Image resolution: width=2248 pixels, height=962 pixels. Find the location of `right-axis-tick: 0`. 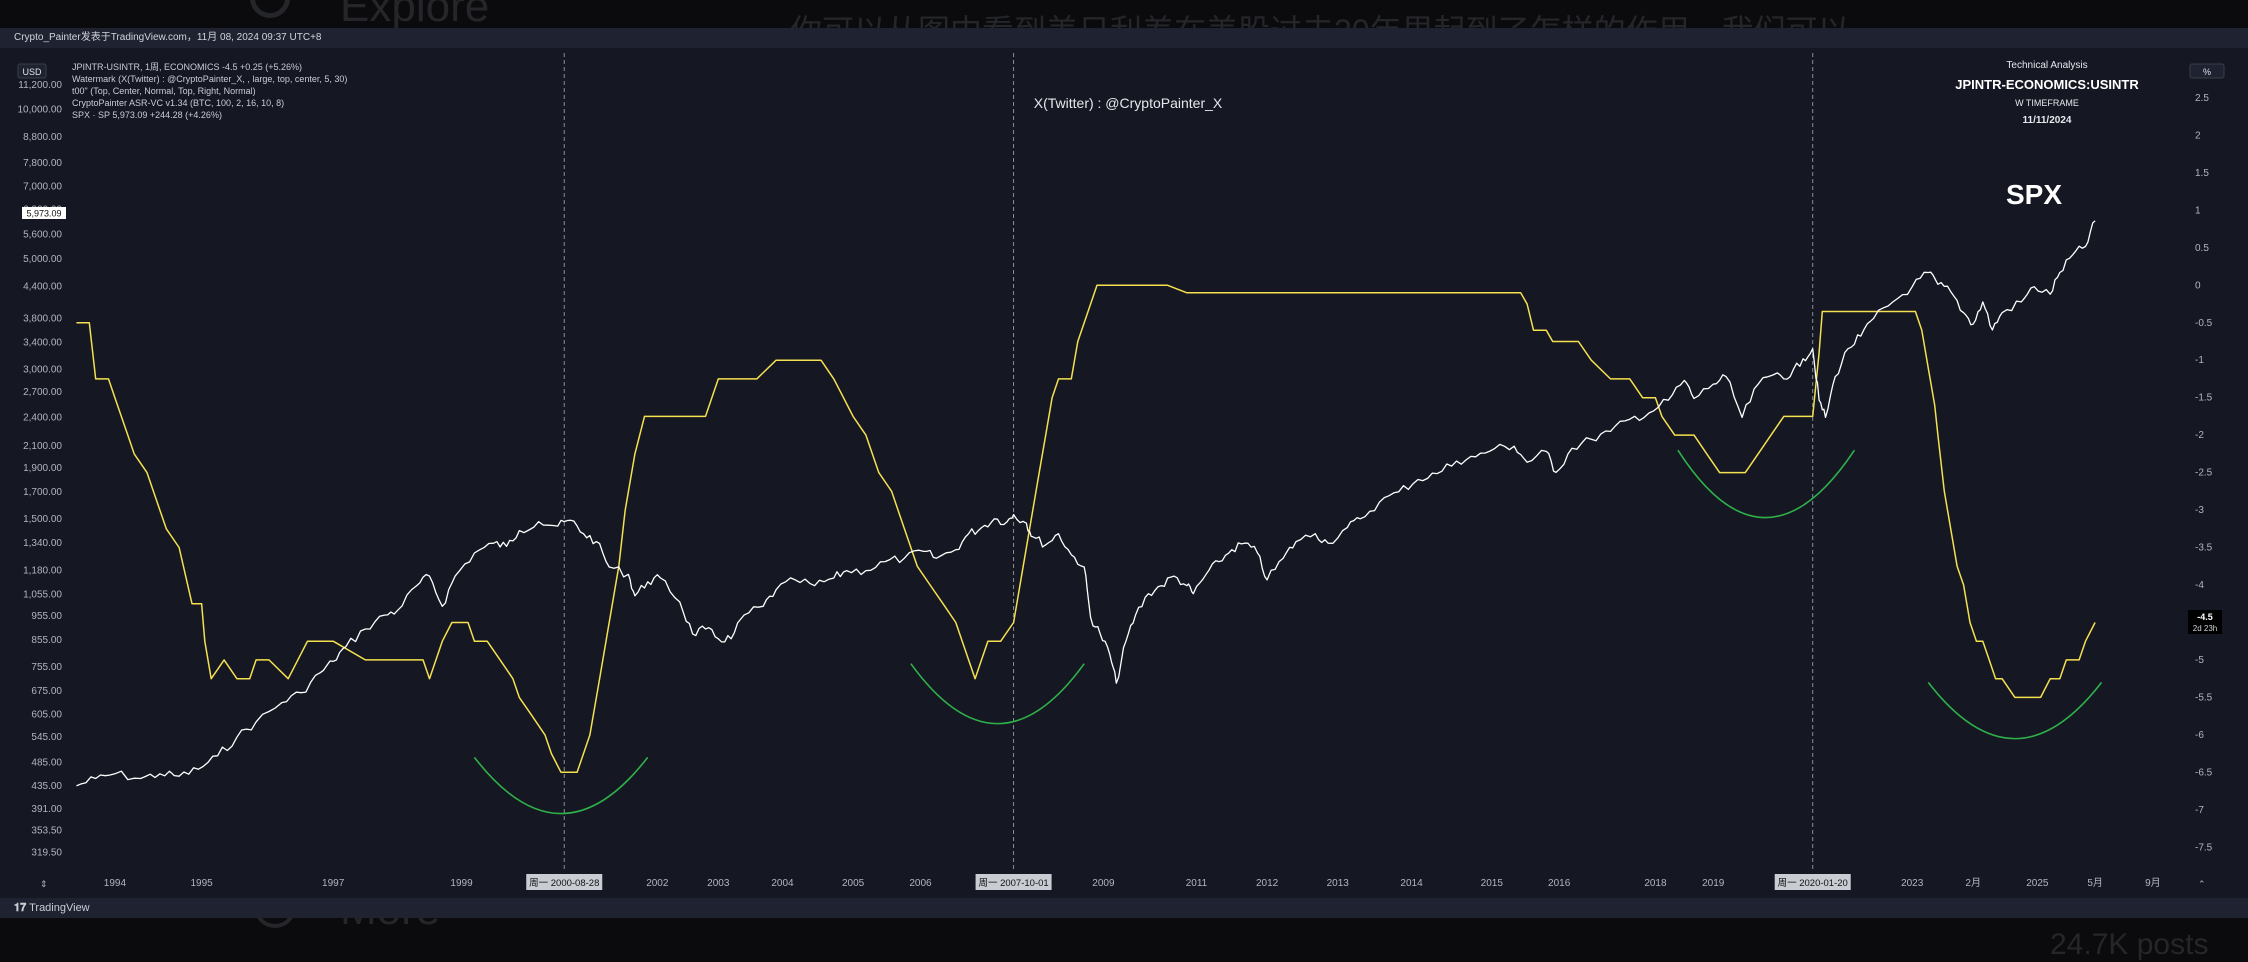

right-axis-tick: 0 is located at coordinates (2198, 285).